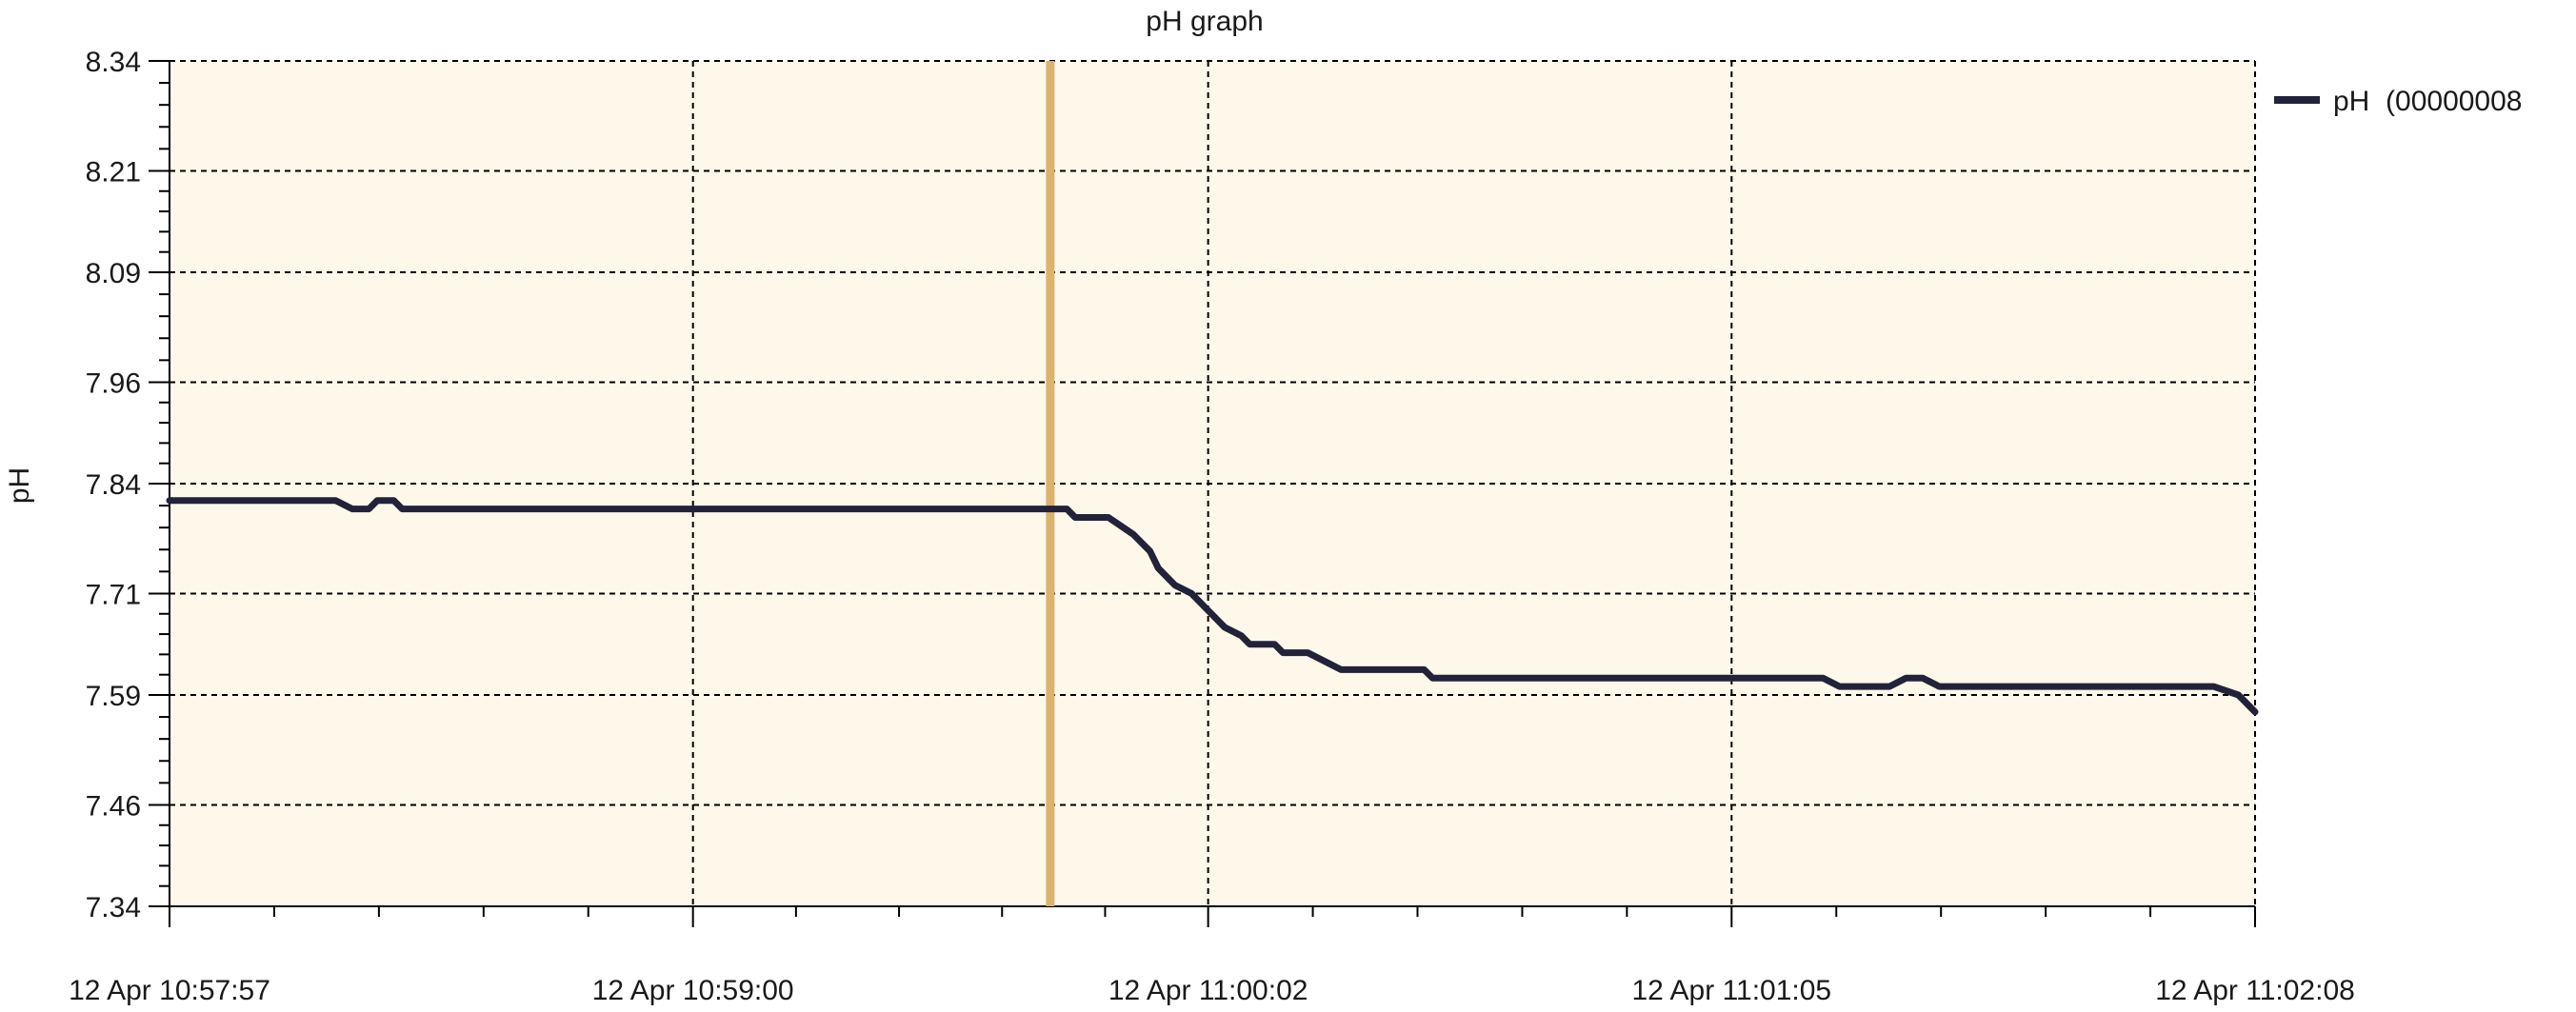  I want to click on y-tick-label: 7.96, so click(114, 383).